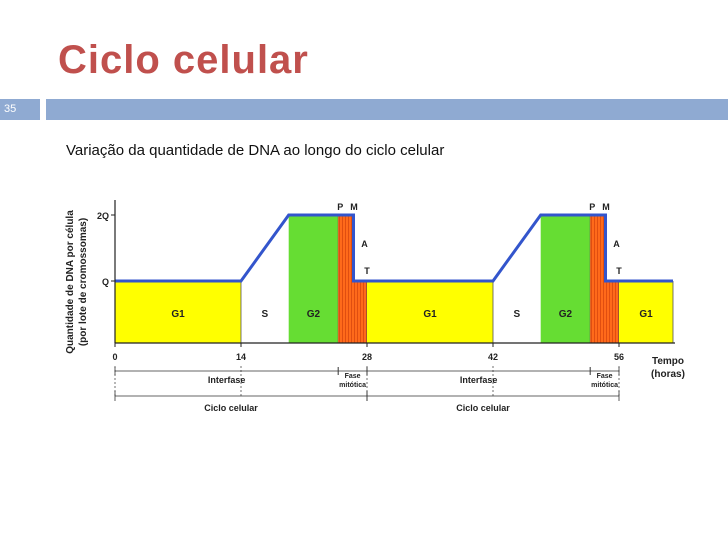 Image resolution: width=728 pixels, height=546 pixels. I want to click on slide-title: Ciclo celular, so click(183, 60).